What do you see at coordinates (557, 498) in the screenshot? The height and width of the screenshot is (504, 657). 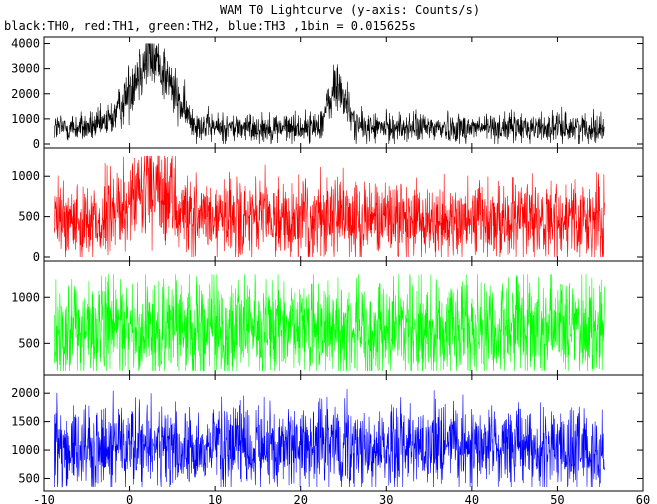 I see `x-tick-label: 50` at bounding box center [557, 498].